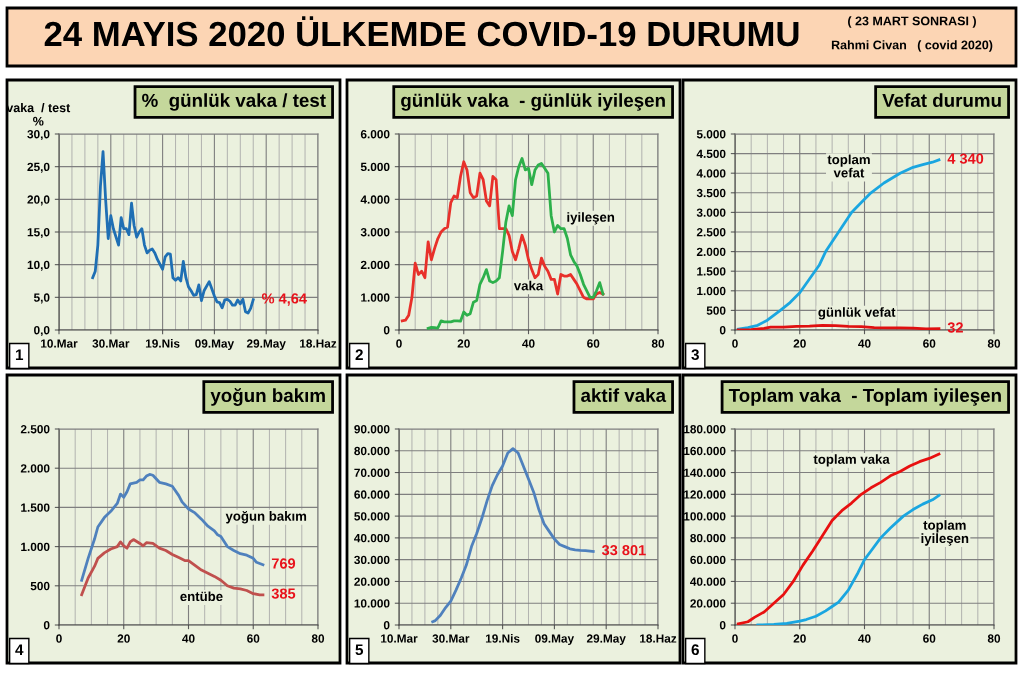 The width and height of the screenshot is (1024, 676). Describe the element at coordinates (372, 603) in the screenshot. I see `y-tick-label: 10.000` at that location.